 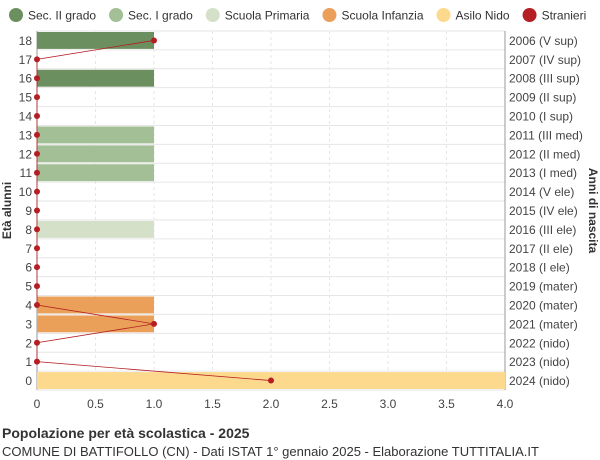 I want to click on y-tick-age: 6, so click(x=28, y=268).